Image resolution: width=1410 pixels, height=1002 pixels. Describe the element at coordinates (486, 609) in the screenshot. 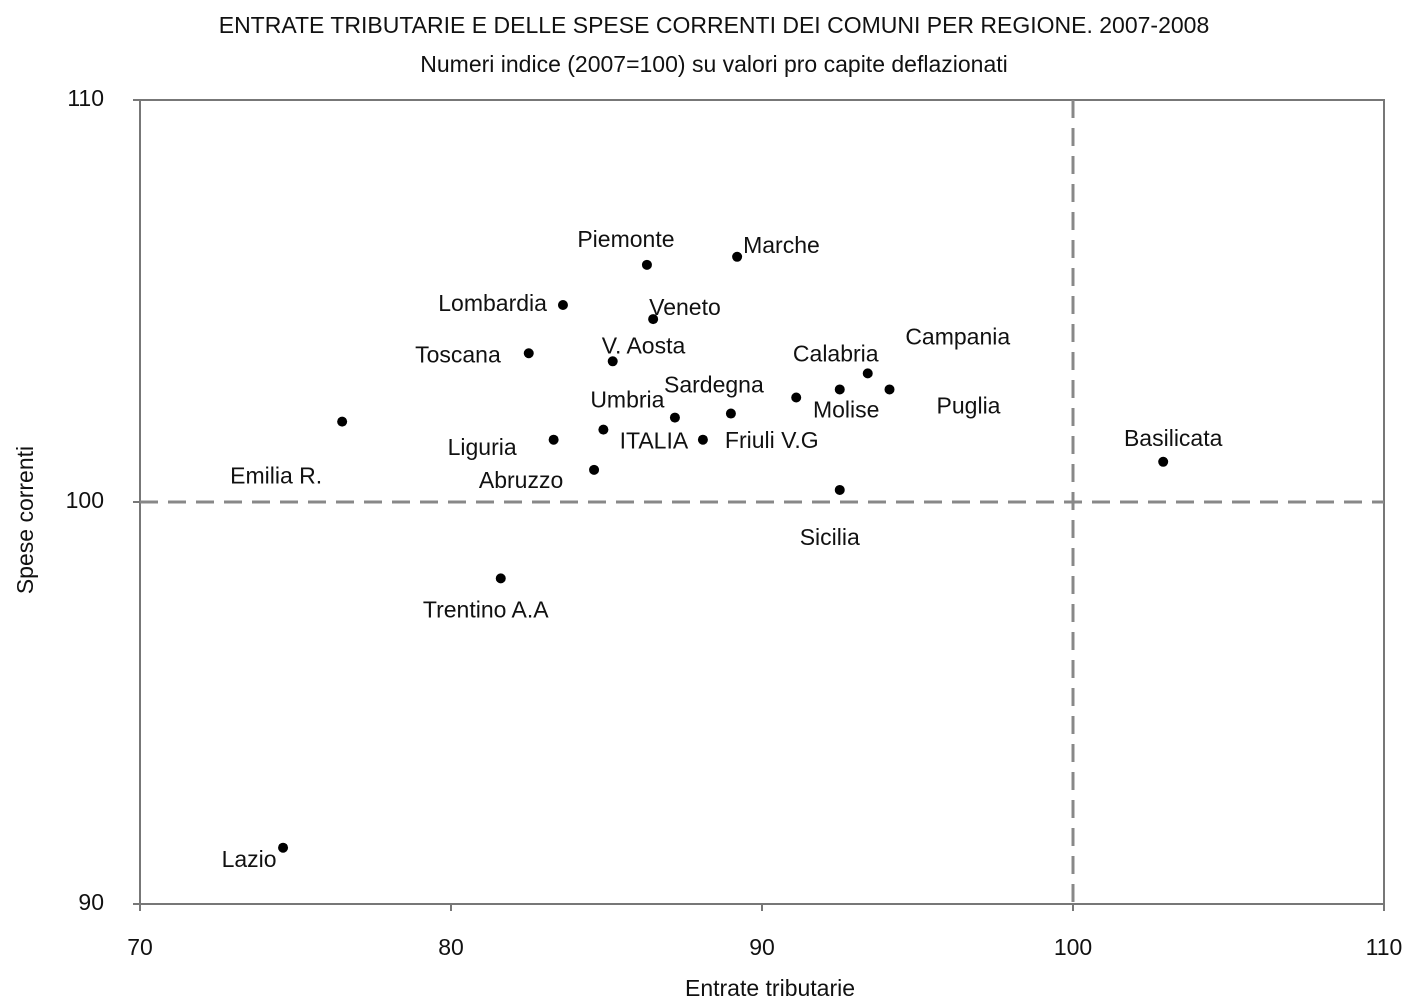

I see `point-label: Trentino A.A` at that location.